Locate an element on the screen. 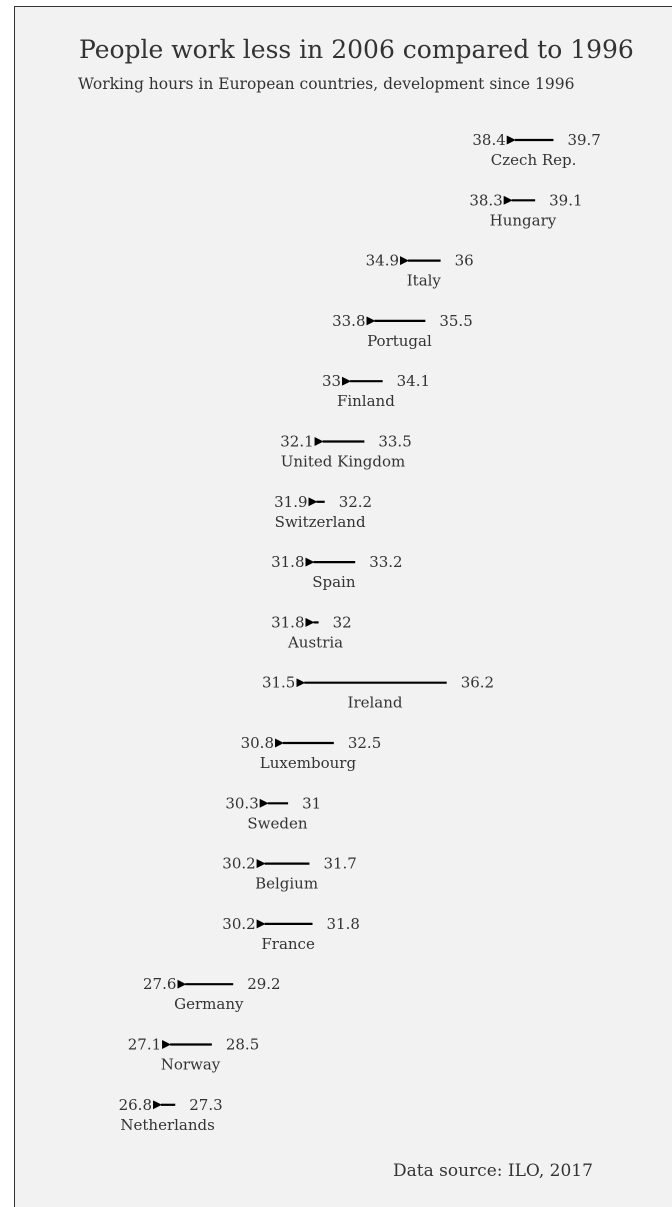  start-value-label: 32 is located at coordinates (342, 622).